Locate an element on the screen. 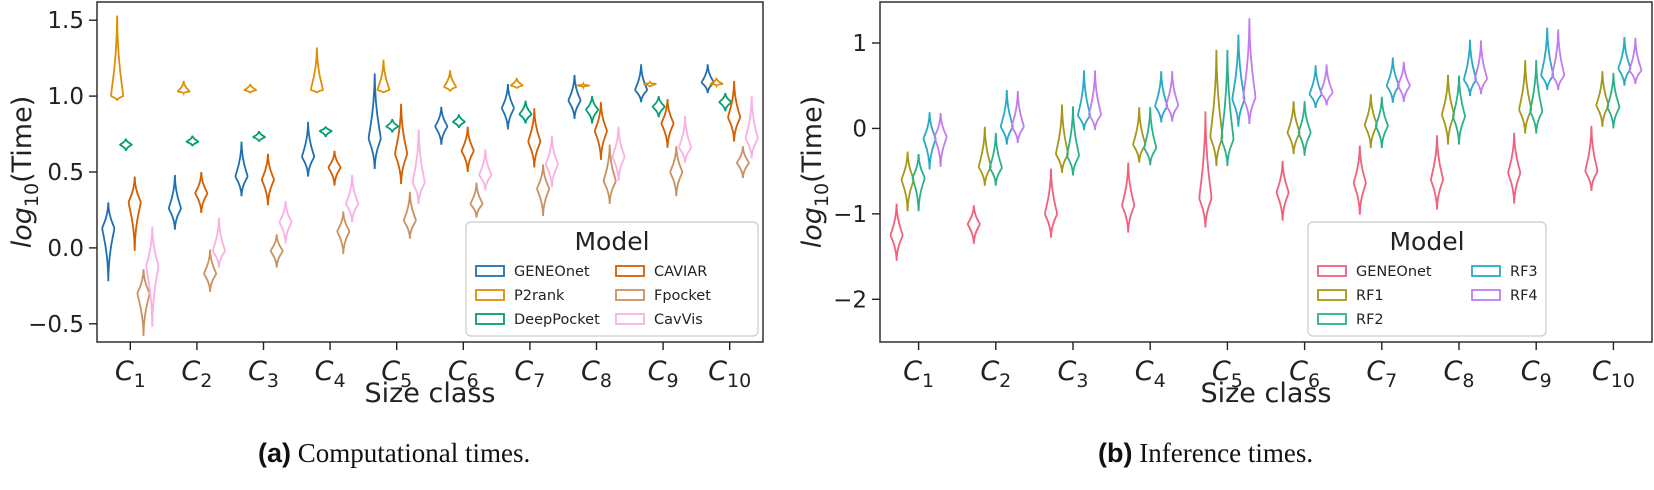 This screenshot has width=1654, height=490. x-tick-label-b: C7 is located at coordinates (1381, 374).